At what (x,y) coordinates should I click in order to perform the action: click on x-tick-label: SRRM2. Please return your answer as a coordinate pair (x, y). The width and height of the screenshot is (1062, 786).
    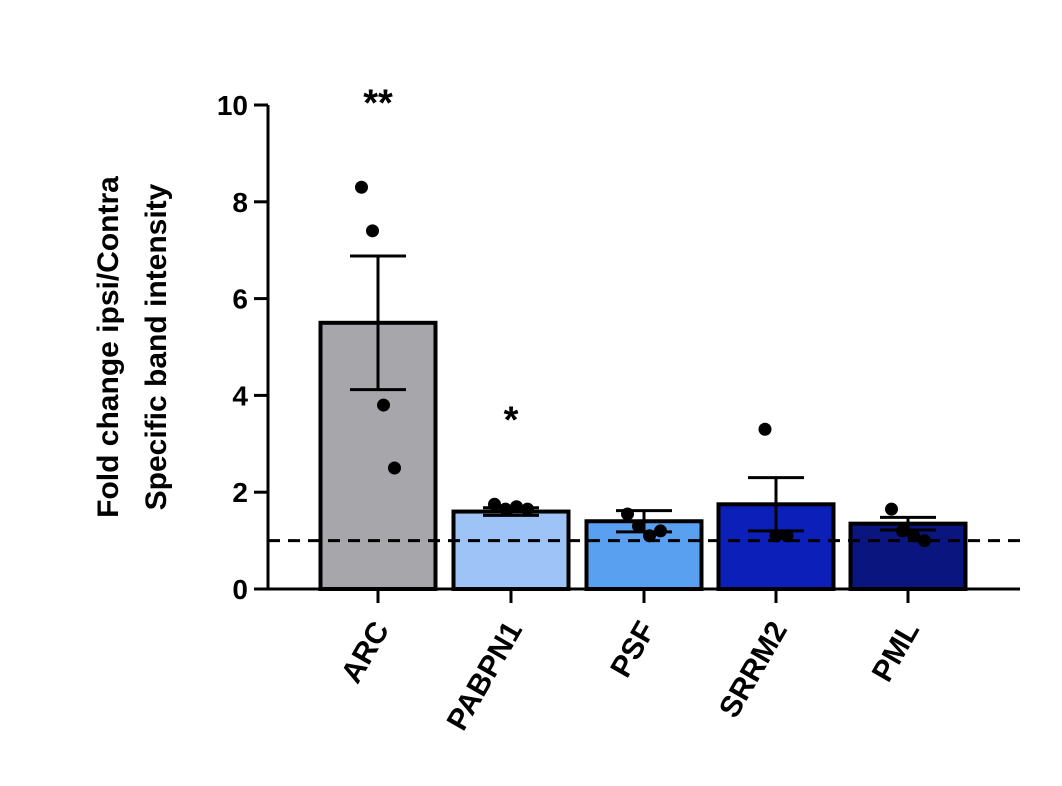
    Looking at the image, I should click on (753, 669).